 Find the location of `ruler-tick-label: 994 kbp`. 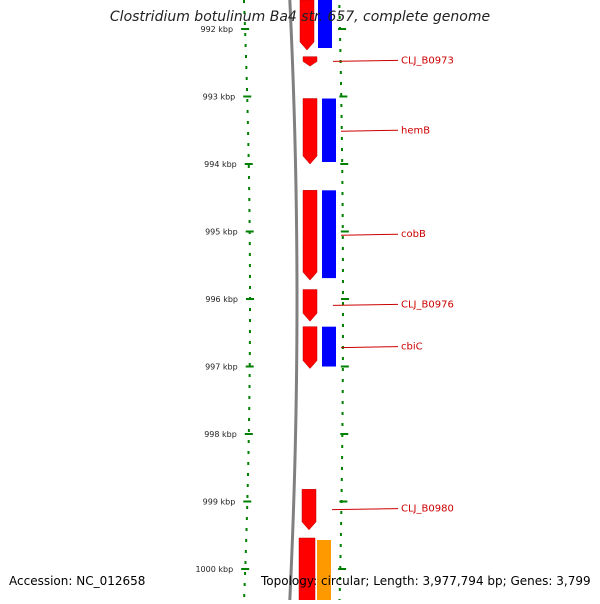

ruler-tick-label: 994 kbp is located at coordinates (220, 164).